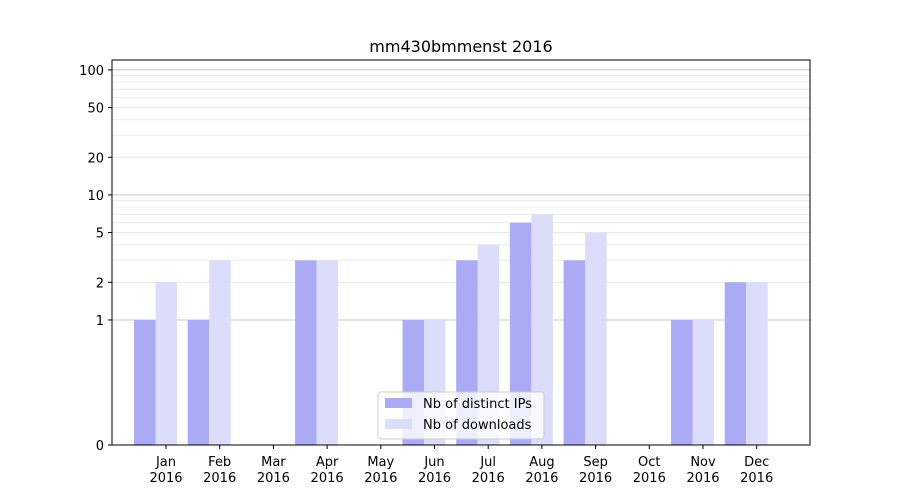 This screenshot has height=504, width=900. Describe the element at coordinates (327, 352) in the screenshot. I see `bar-nb-of-downloads-apr` at that location.